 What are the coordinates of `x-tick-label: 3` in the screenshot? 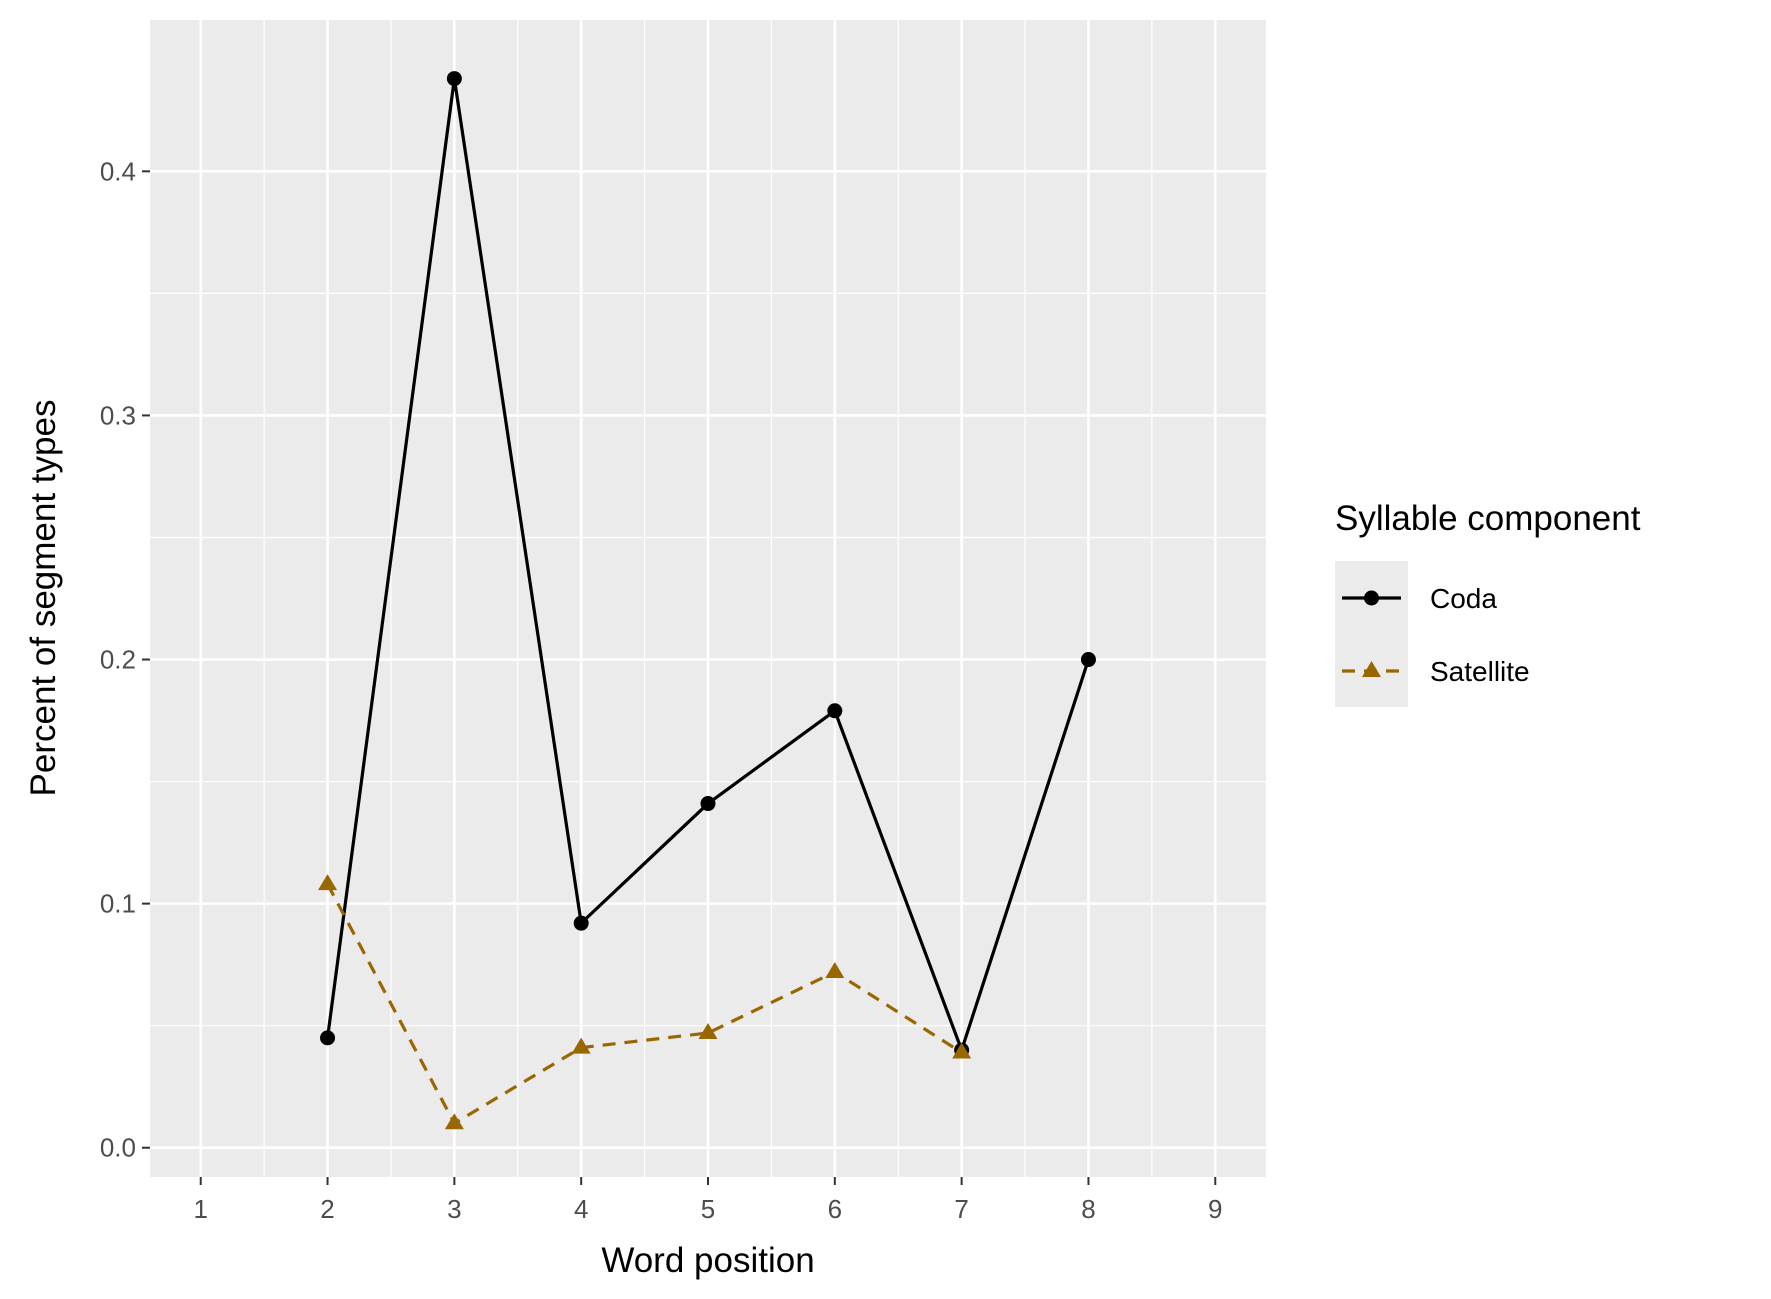 It's located at (454, 1209).